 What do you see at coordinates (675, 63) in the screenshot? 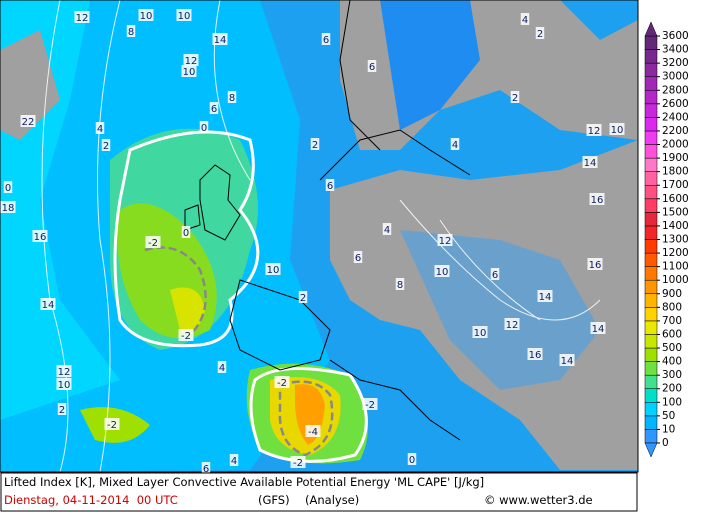
I see `colorbar-tick-label: 3200` at bounding box center [675, 63].